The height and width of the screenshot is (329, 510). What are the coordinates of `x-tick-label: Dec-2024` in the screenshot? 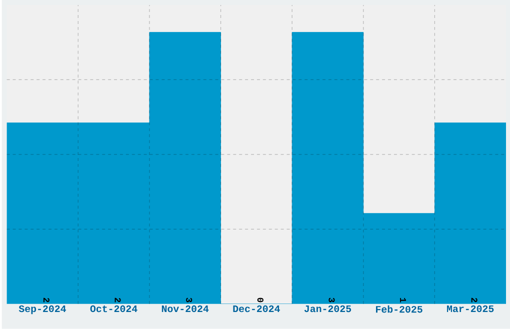 It's located at (256, 309).